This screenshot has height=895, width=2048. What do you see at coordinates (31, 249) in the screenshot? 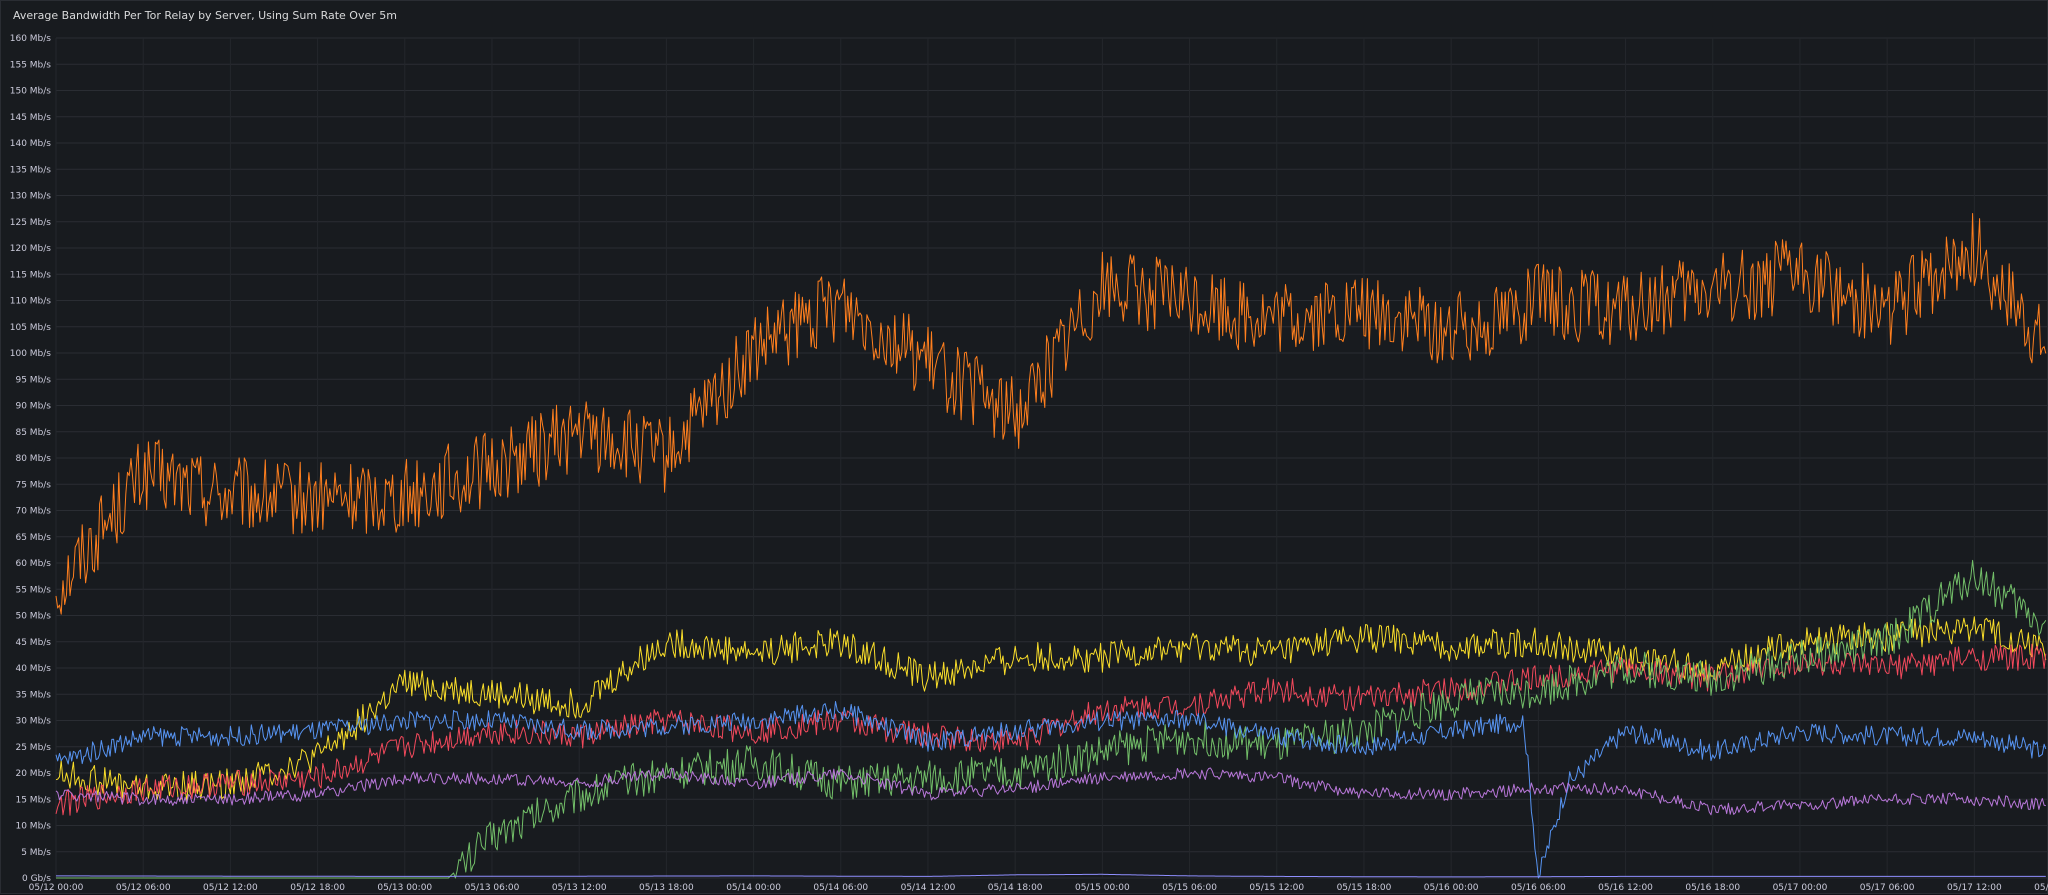
I see `y-tick-label: 120 Mb/s` at bounding box center [31, 249].